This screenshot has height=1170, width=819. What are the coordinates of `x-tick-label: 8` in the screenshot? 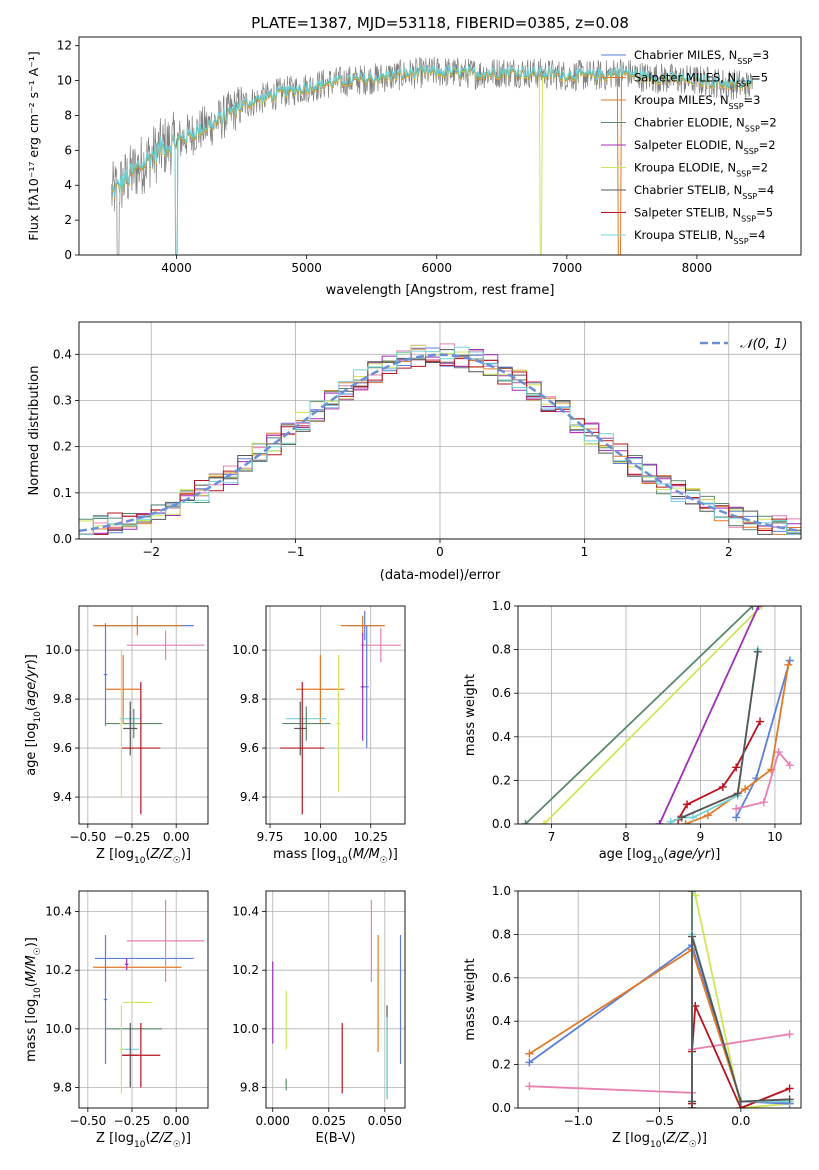 It's located at (626, 837).